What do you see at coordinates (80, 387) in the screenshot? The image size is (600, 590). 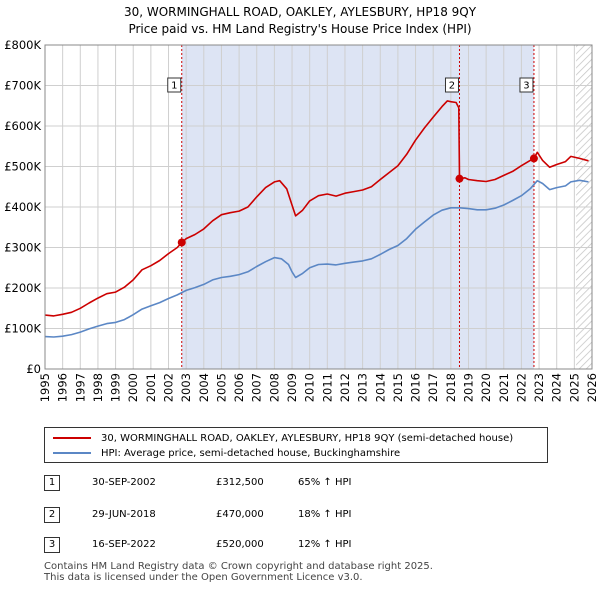 I see `x-tick-label: 1997` at bounding box center [80, 387].